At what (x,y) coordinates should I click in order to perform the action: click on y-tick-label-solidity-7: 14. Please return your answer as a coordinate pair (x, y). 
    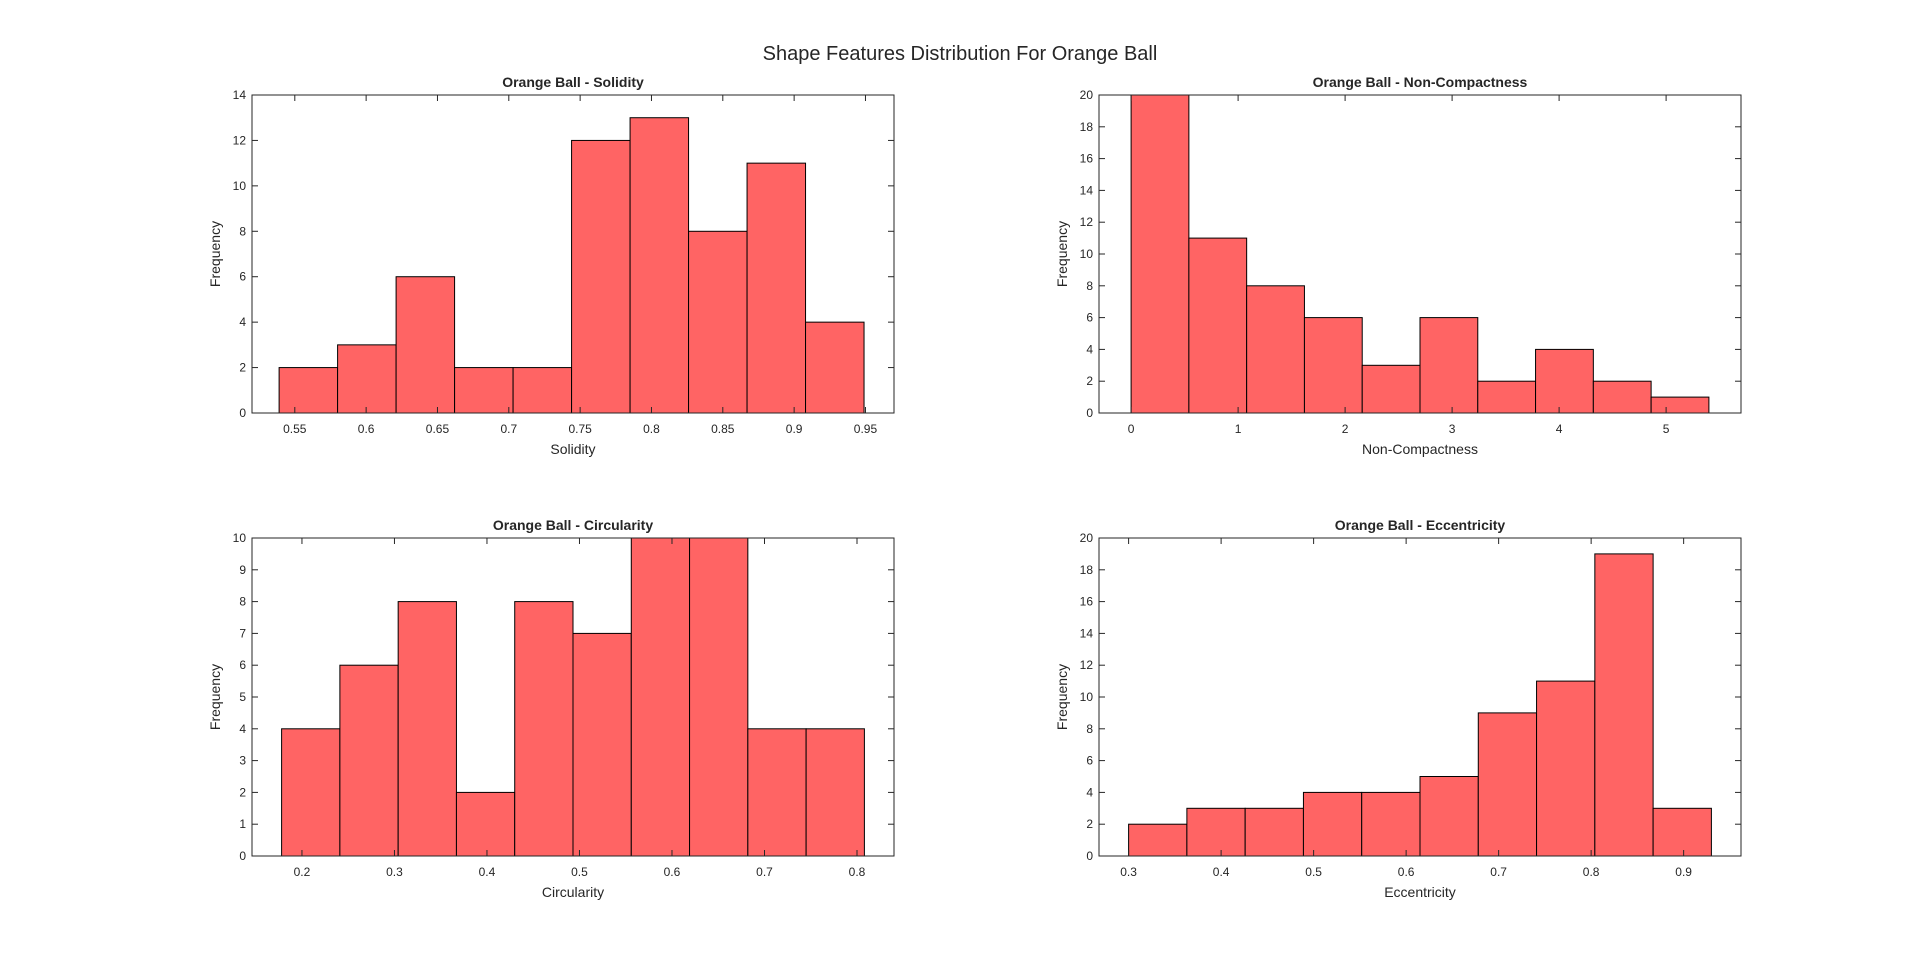
    Looking at the image, I should click on (240, 95).